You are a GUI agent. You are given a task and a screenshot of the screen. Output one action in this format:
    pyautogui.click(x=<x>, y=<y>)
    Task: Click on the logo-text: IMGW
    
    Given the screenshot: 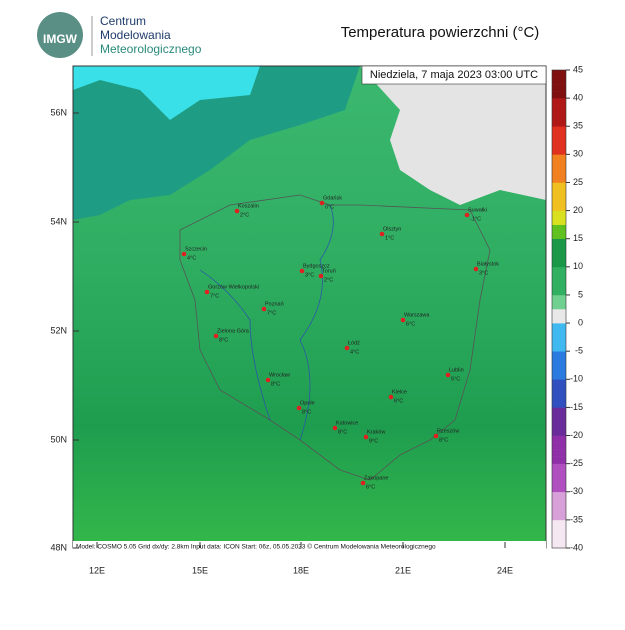 What is the action you would take?
    pyautogui.click(x=60, y=39)
    